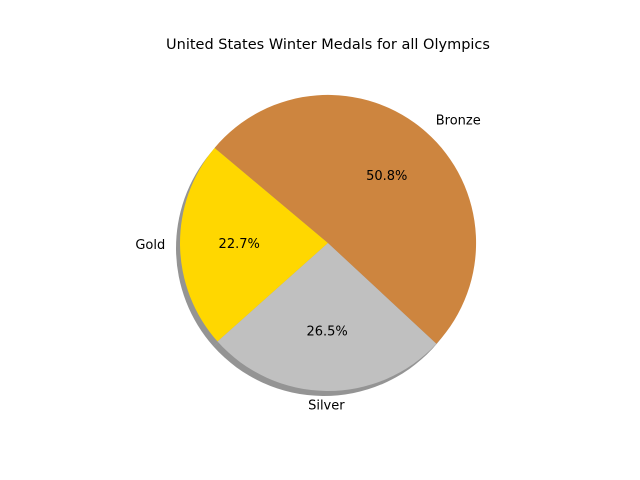 The height and width of the screenshot is (480, 640). Describe the element at coordinates (239, 244) in the screenshot. I see `slice-percent-gold: 22.7%` at that location.